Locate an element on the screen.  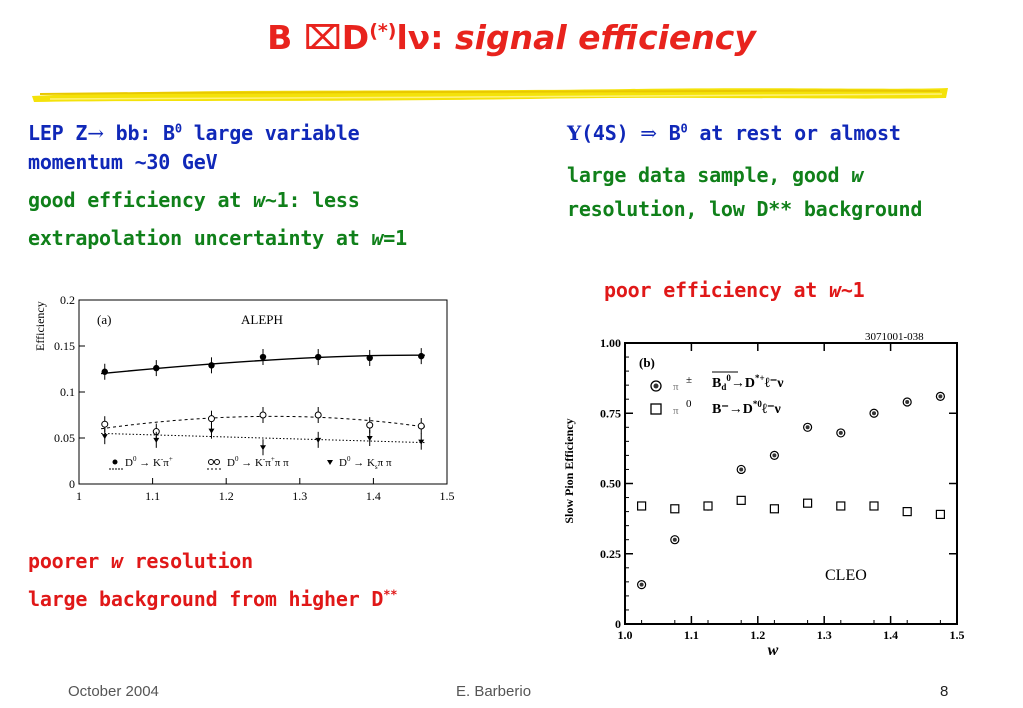
cleo-ytick-label: 0.50 is located at coordinates (610, 484).